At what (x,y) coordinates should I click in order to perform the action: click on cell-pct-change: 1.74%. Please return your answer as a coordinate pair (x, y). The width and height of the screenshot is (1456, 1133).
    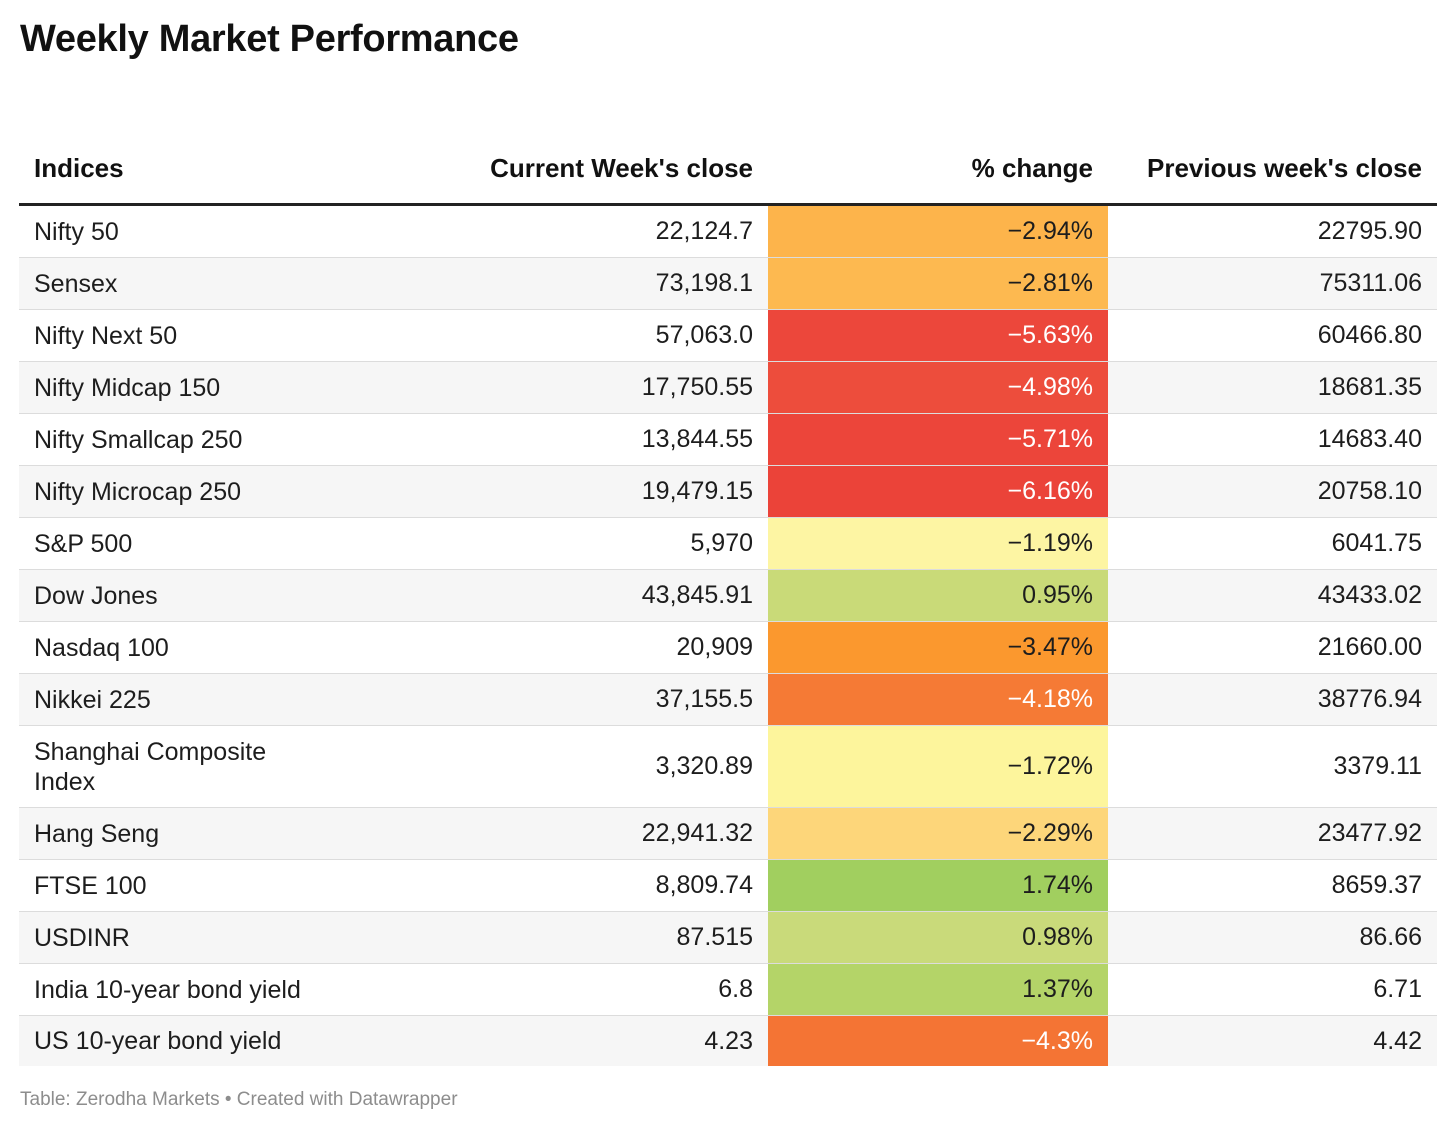
    Looking at the image, I should click on (938, 885).